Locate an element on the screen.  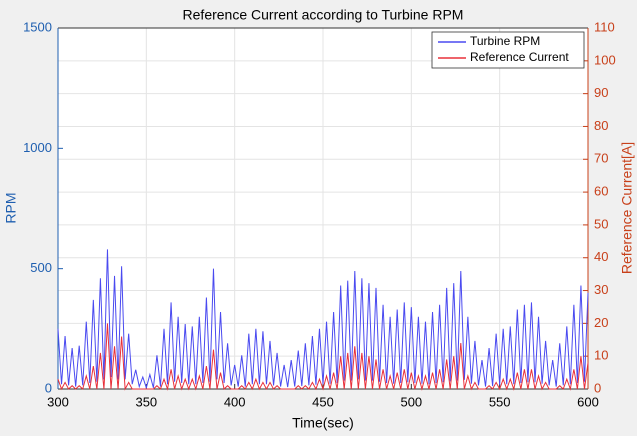
y2-tick-label: 50 is located at coordinates (601, 223).